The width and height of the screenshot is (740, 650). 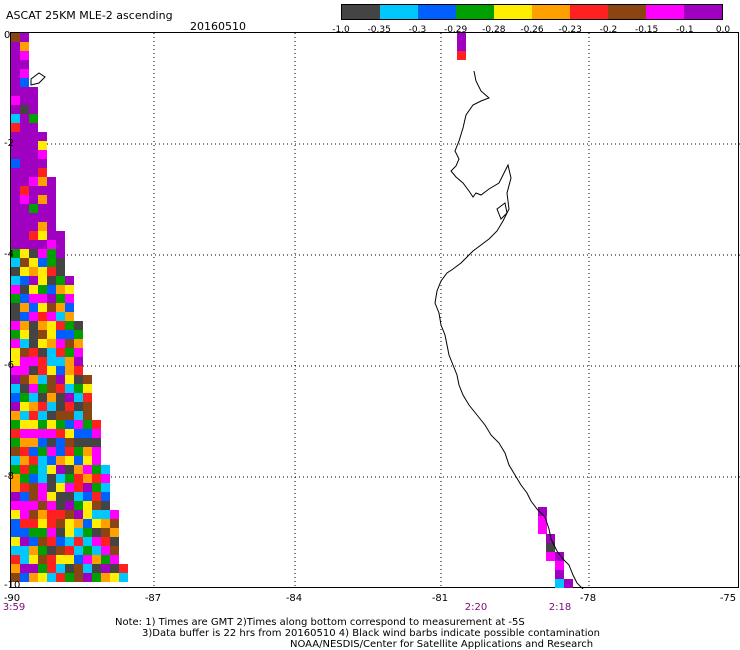 I want to click on y-tick-4: -4, so click(x=9, y=254).